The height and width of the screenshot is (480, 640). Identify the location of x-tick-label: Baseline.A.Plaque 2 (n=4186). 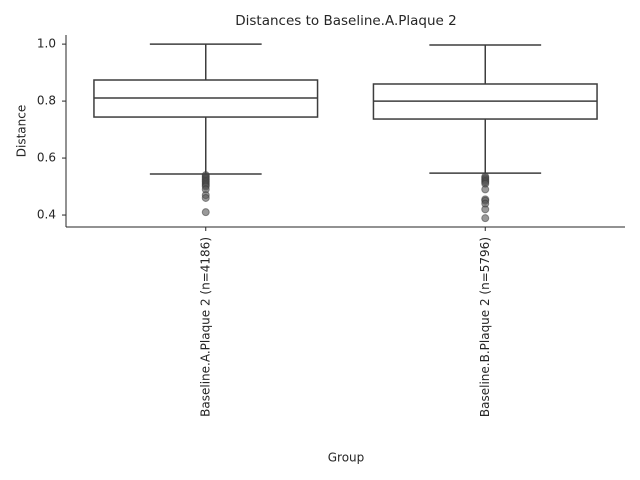
(205, 327).